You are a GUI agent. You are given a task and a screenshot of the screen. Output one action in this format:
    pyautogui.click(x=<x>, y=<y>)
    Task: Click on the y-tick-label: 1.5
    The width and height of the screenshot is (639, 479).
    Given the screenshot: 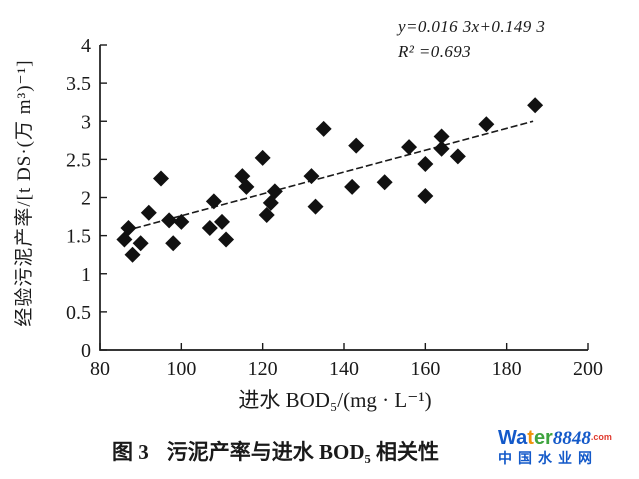 What is the action you would take?
    pyautogui.click(x=78, y=237)
    